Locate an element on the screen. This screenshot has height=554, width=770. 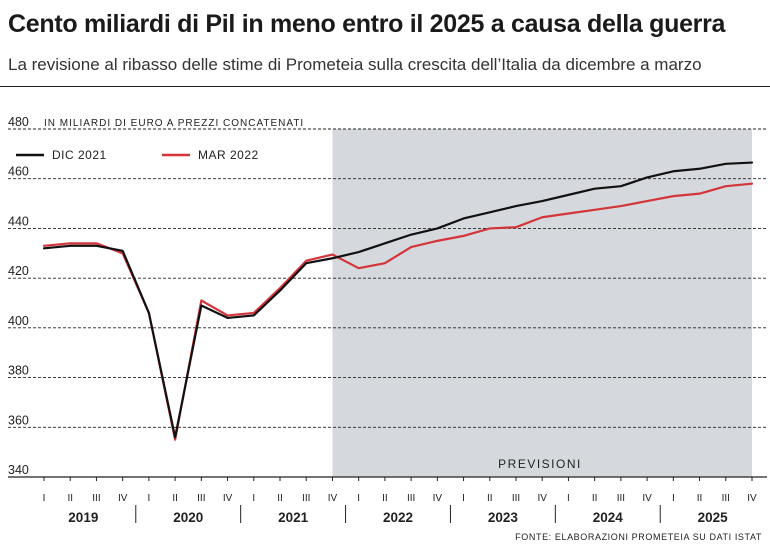
y-tick-label-340: 340 is located at coordinates (18, 470).